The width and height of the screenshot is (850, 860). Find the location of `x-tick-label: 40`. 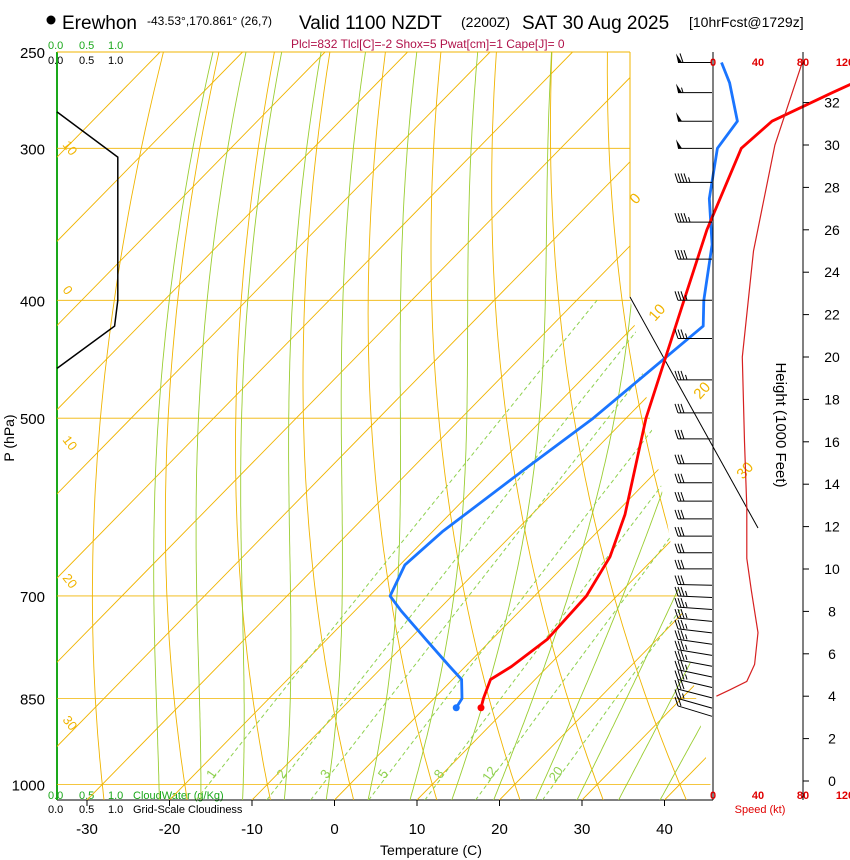

x-tick-label: 40 is located at coordinates (664, 829).